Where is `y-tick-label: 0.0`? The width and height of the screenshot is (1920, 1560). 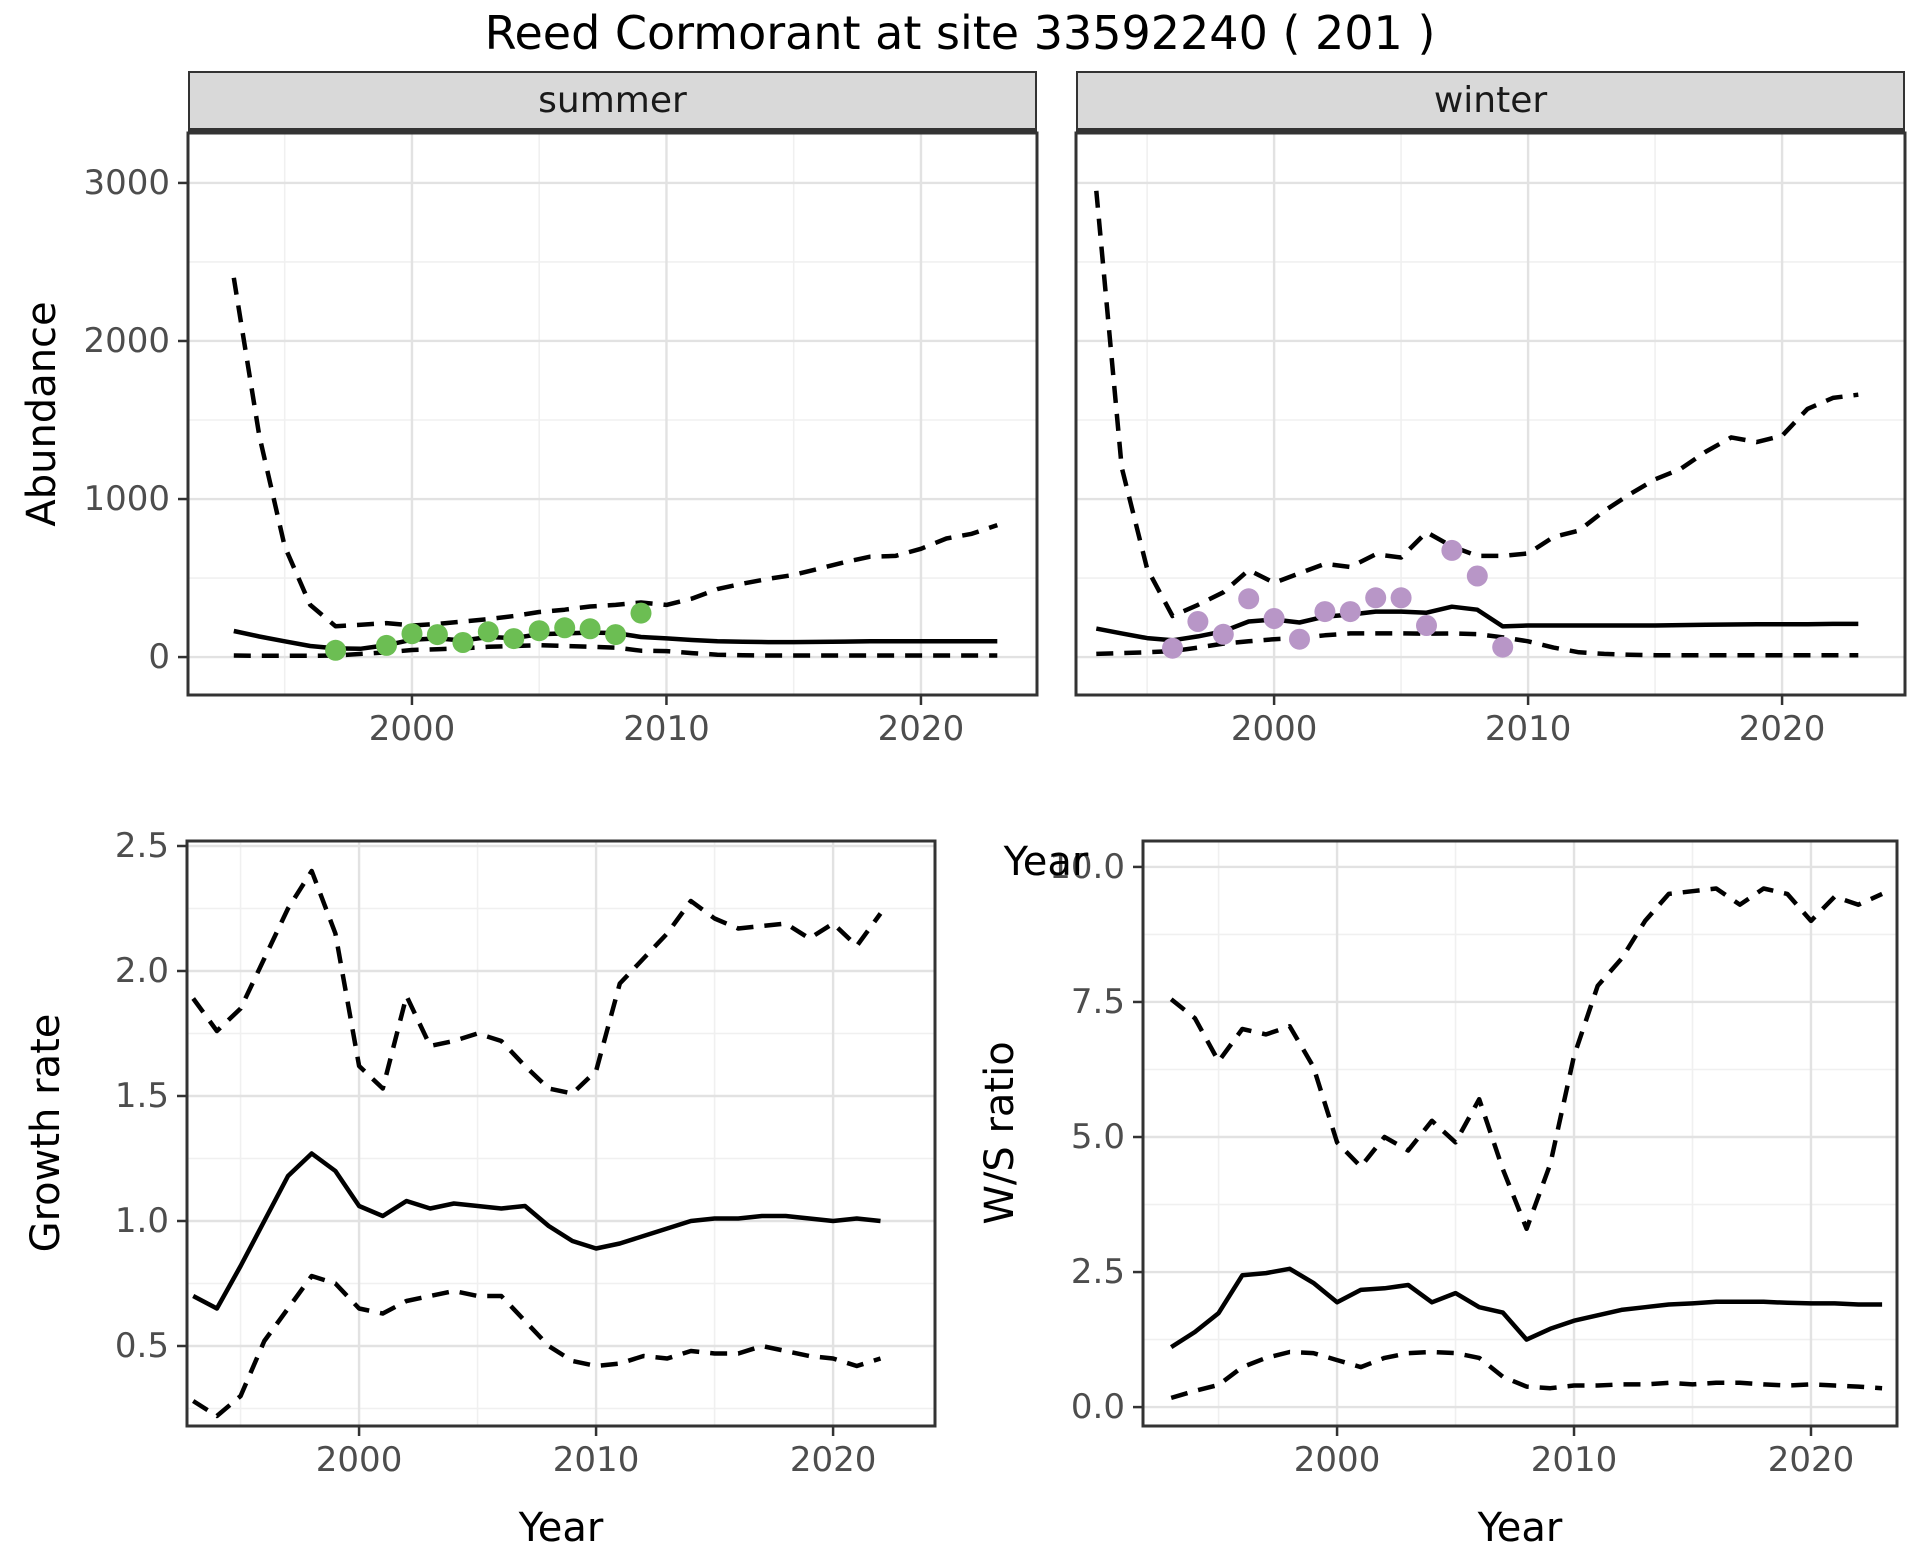
y-tick-label: 0.0 is located at coordinates (1098, 1407).